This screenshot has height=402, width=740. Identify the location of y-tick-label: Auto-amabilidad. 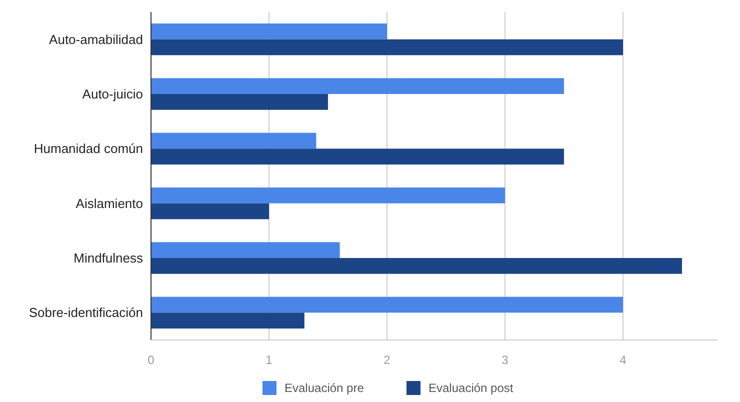
(96, 39).